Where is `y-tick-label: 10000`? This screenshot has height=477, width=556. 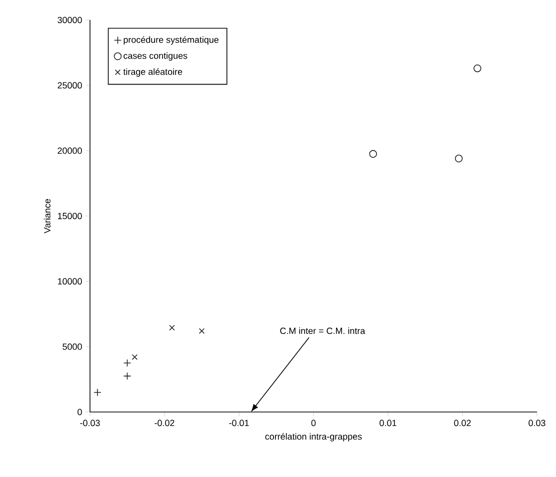 y-tick-label: 10000 is located at coordinates (70, 281).